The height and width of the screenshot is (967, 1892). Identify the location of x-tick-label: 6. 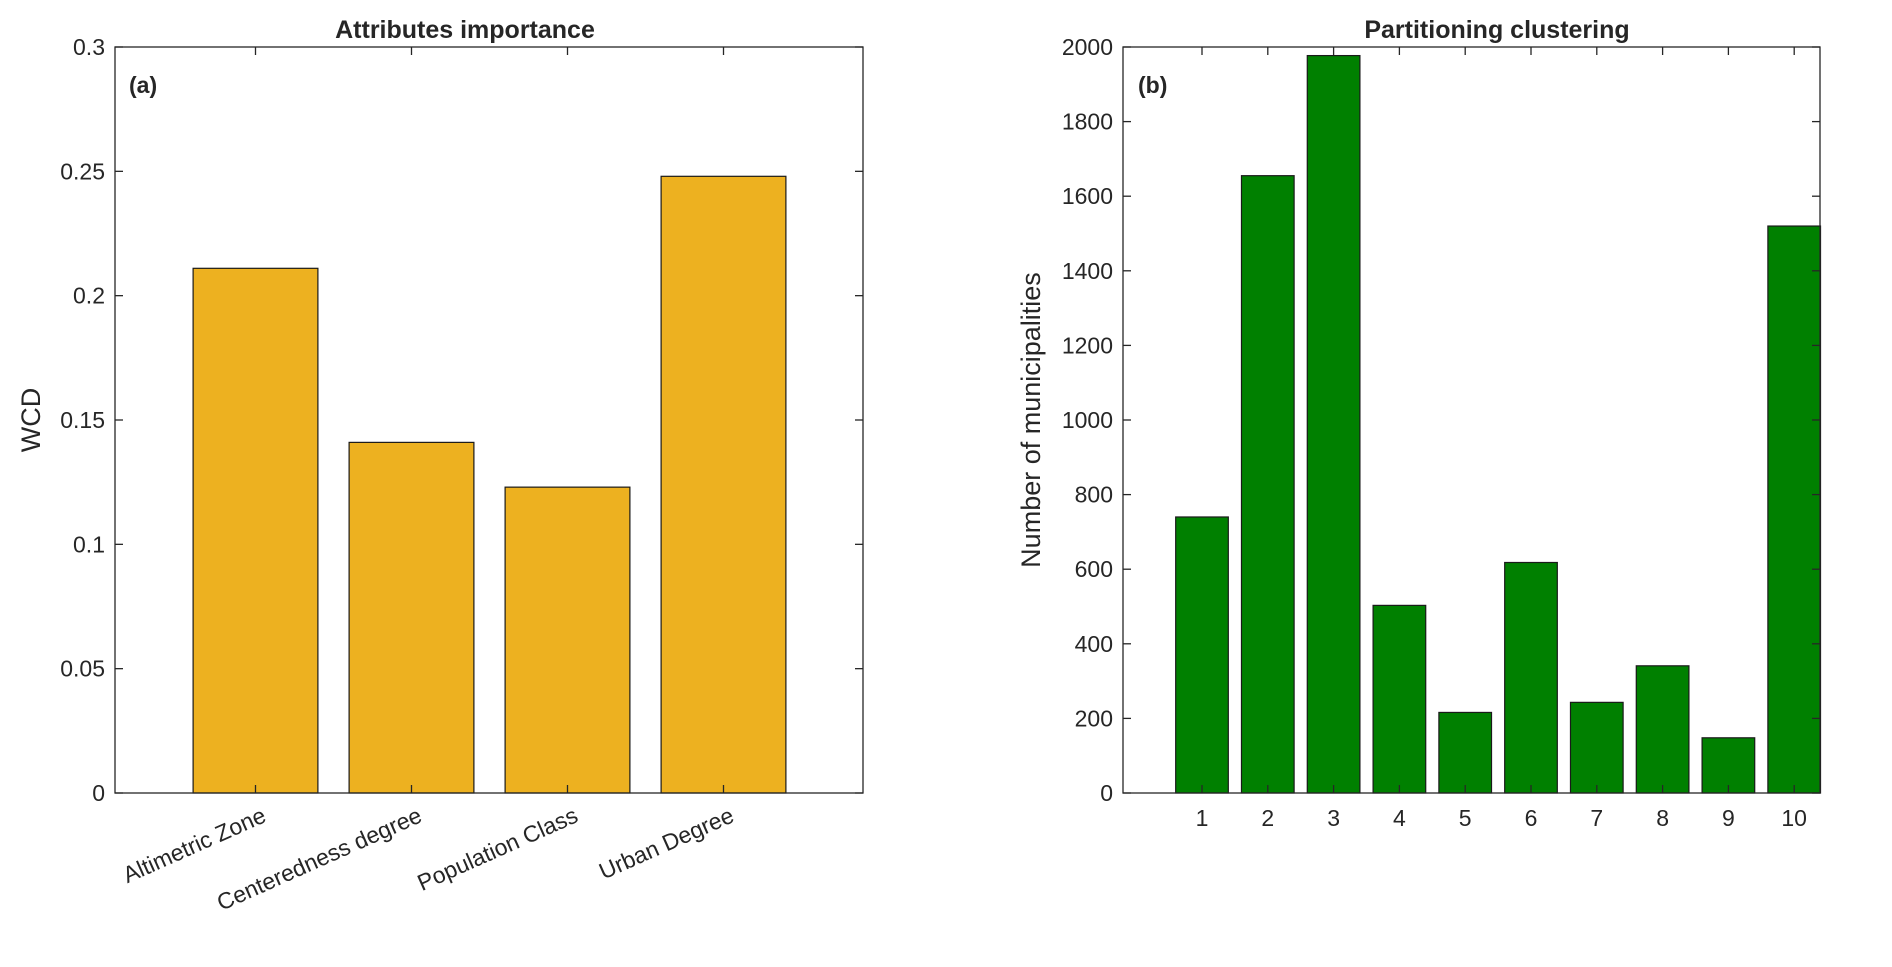
(1531, 818).